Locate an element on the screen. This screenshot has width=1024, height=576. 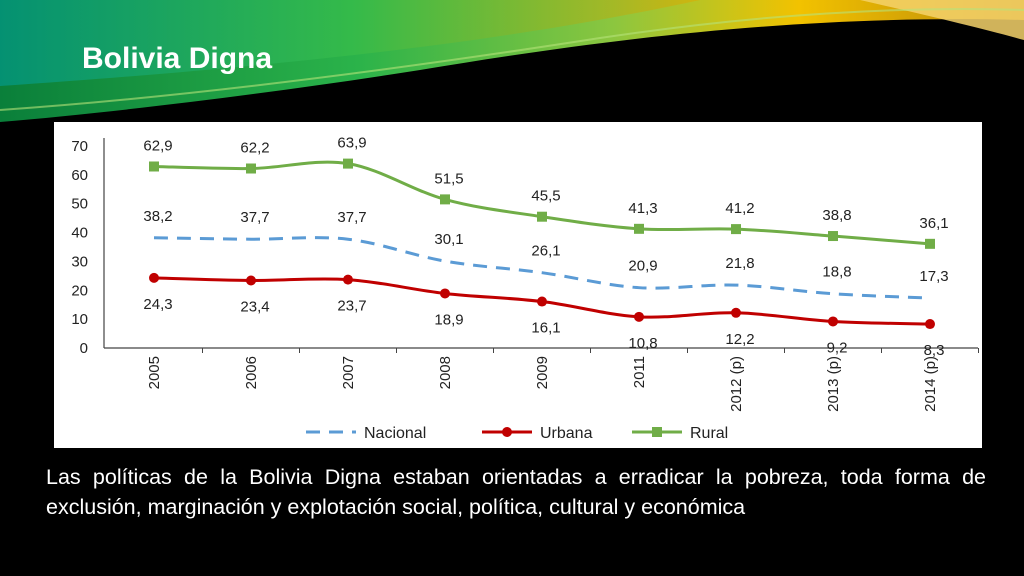
data-label-nacional: 26,1 is located at coordinates (545, 251).